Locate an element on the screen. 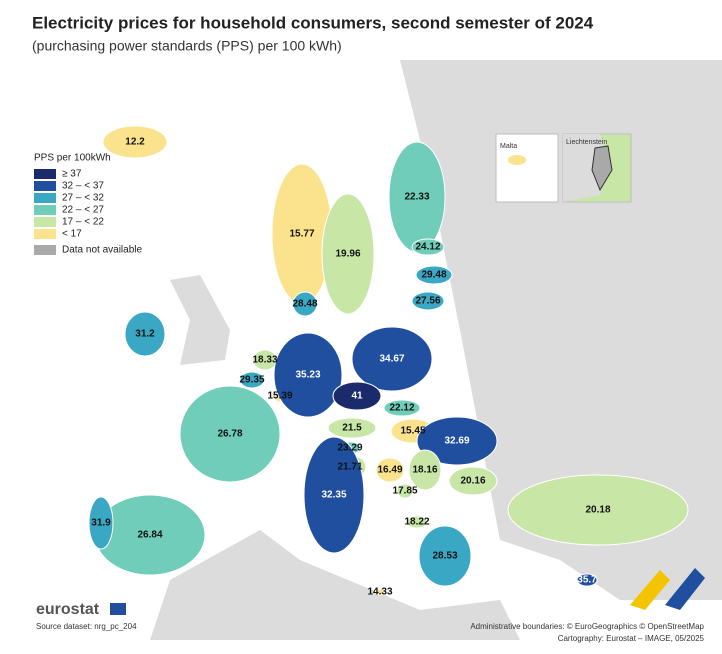 Image resolution: width=722 pixels, height=654 pixels. value-label: 32.69 is located at coordinates (456, 441).